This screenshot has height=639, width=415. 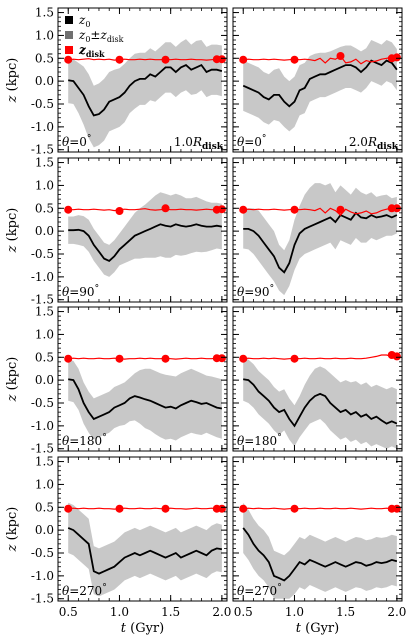 I want to click on legend-swatch-band, so click(x=69, y=35).